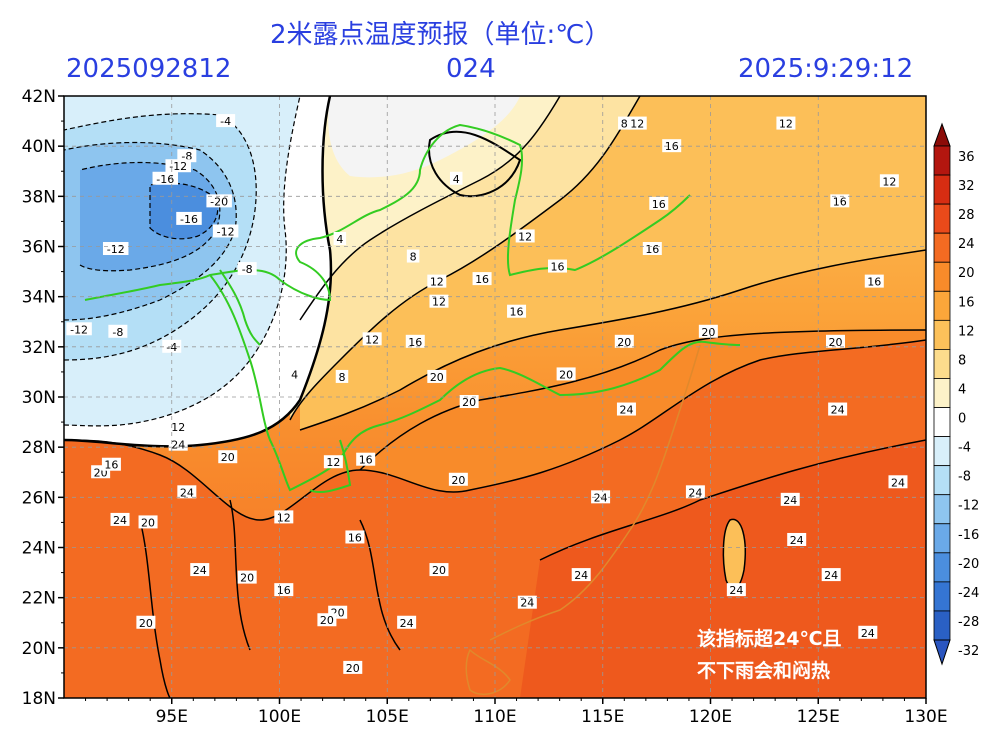 The image size is (1000, 750). Describe the element at coordinates (39, 699) in the screenshot. I see `lat-tick-label: 18N` at that location.